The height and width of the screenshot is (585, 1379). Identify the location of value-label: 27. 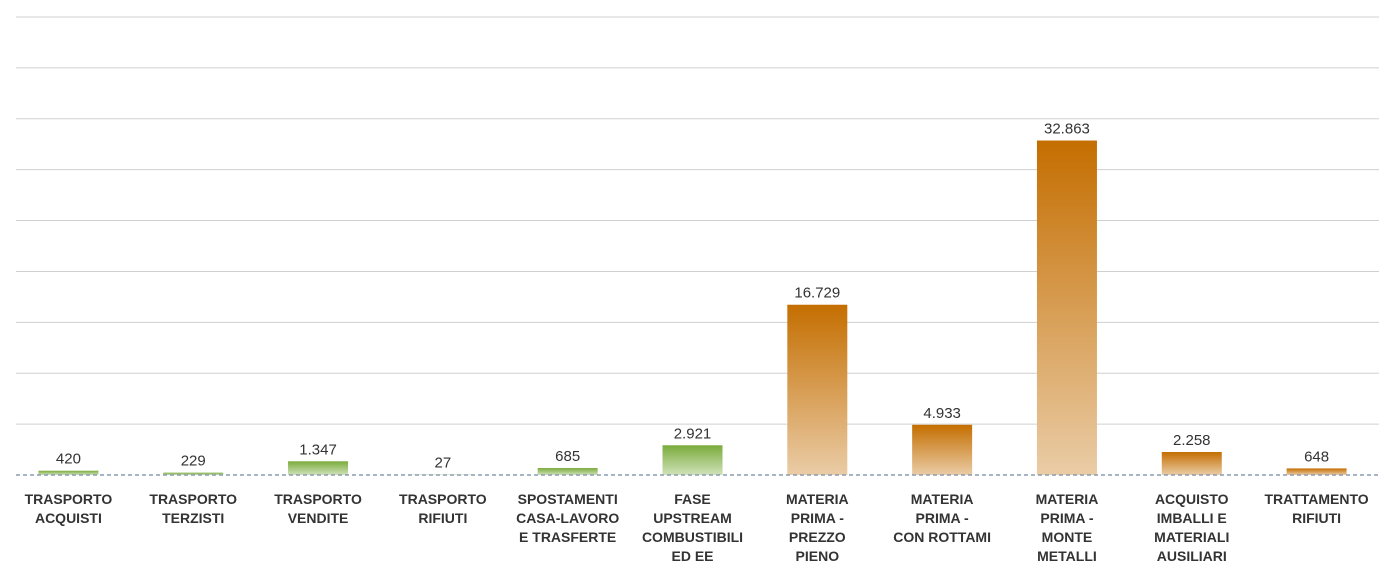
(443, 463).